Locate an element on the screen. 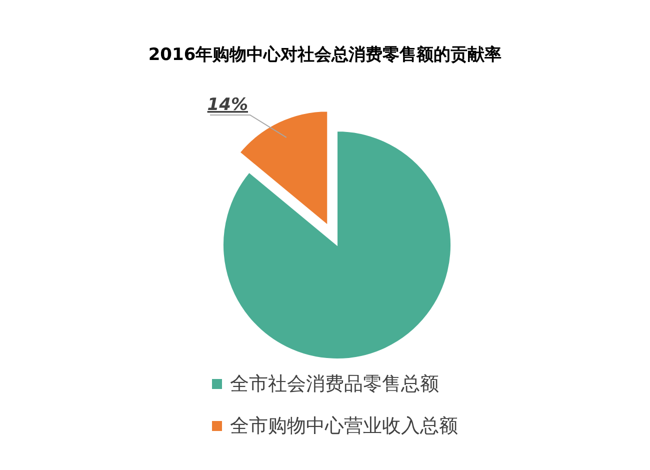 Image resolution: width=650 pixels, height=470 pixels. data-label: 14% is located at coordinates (227, 105).